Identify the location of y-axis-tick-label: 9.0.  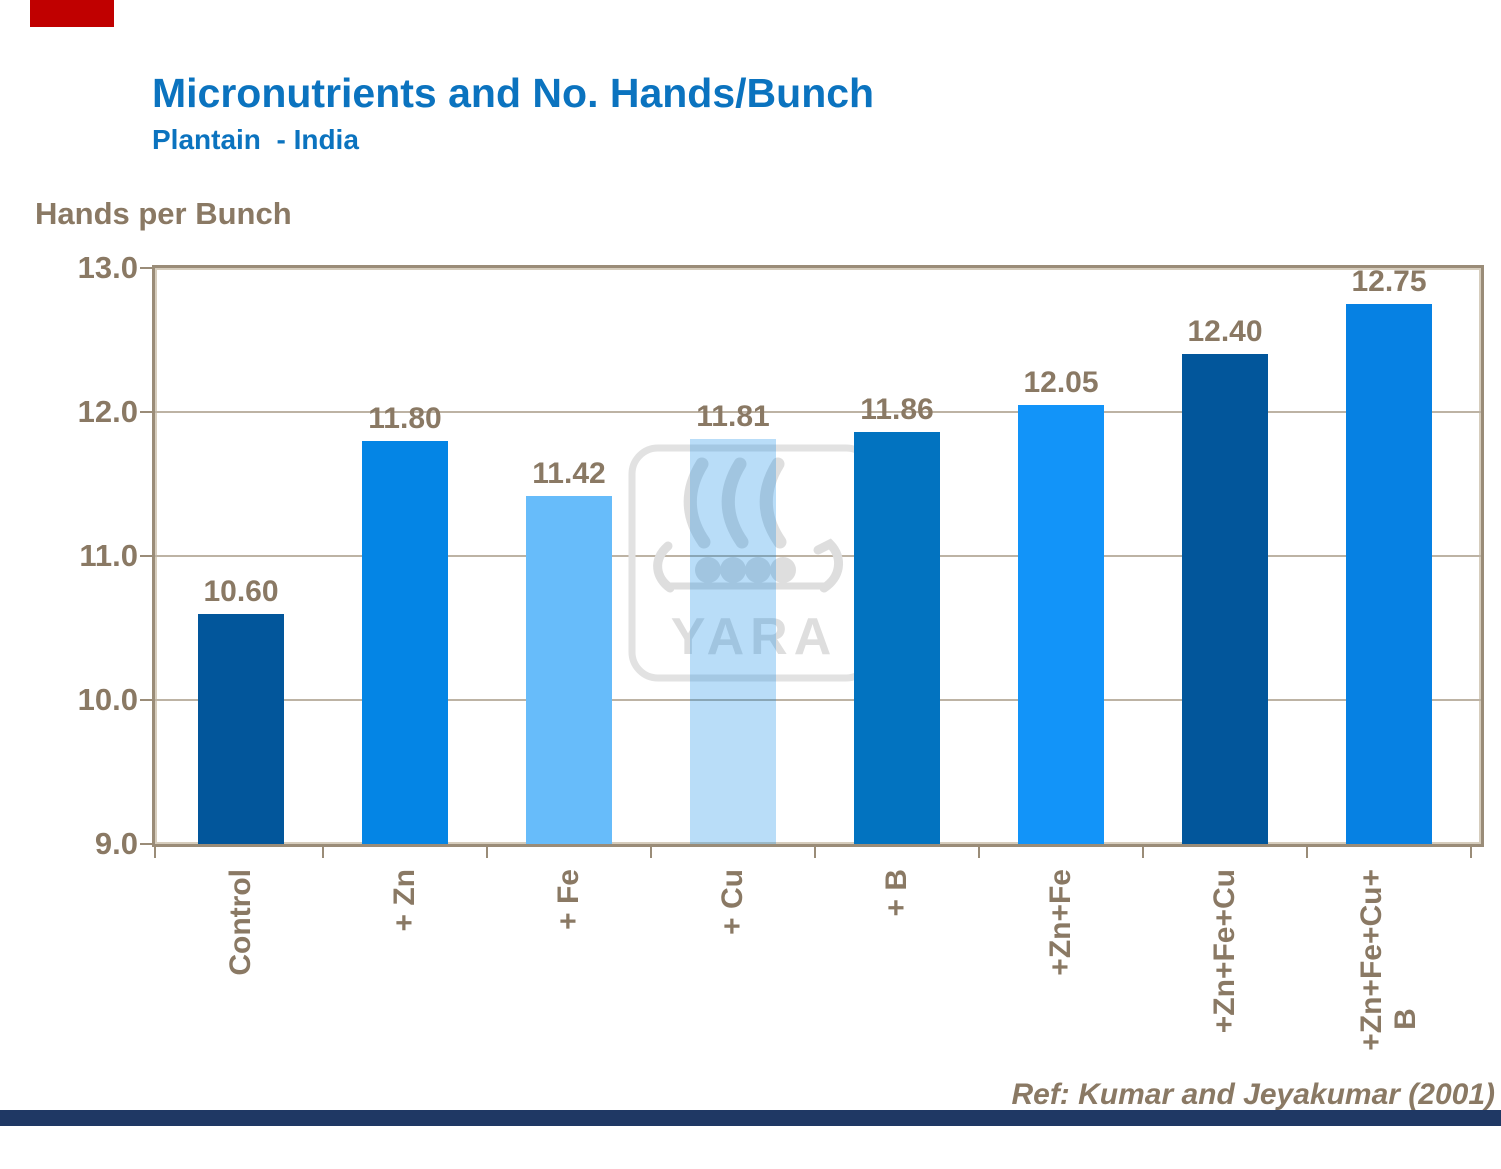
(116, 843).